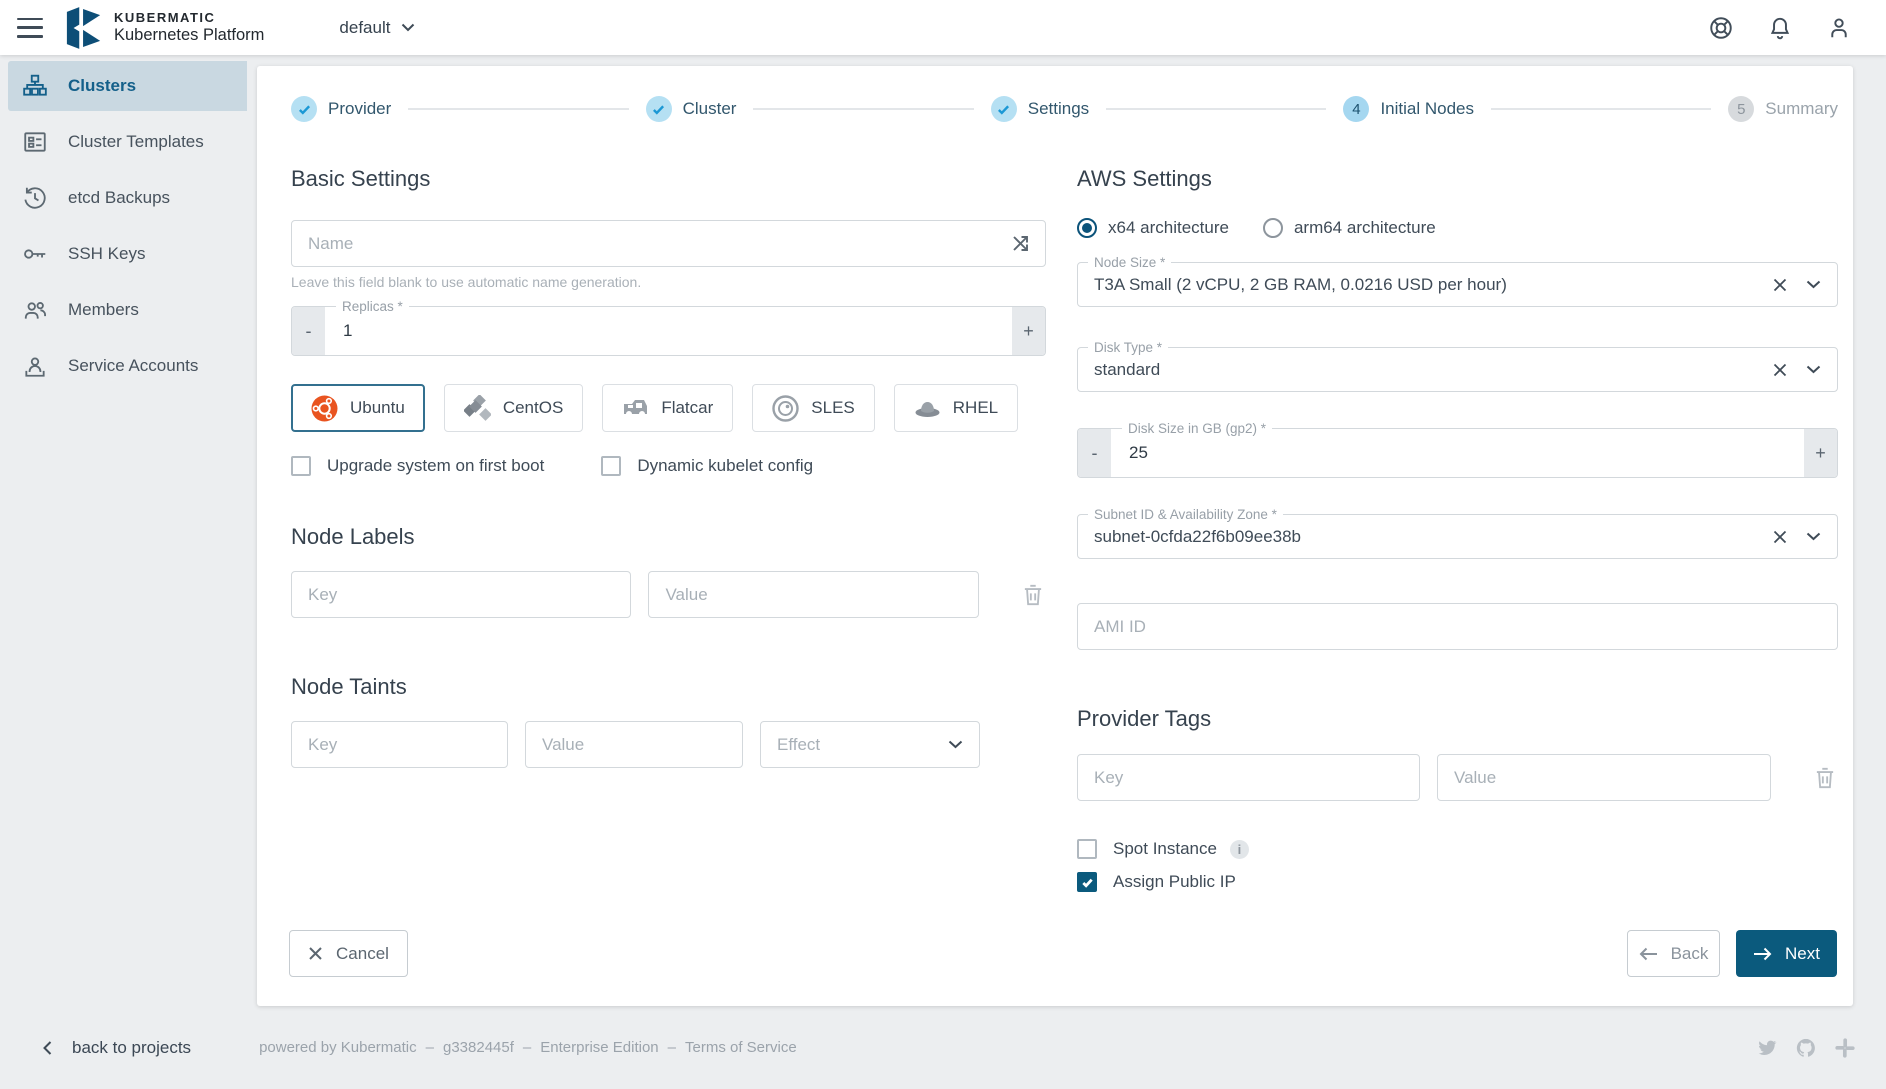 The image size is (1886, 1089). I want to click on step-label: Settings, so click(1058, 108).